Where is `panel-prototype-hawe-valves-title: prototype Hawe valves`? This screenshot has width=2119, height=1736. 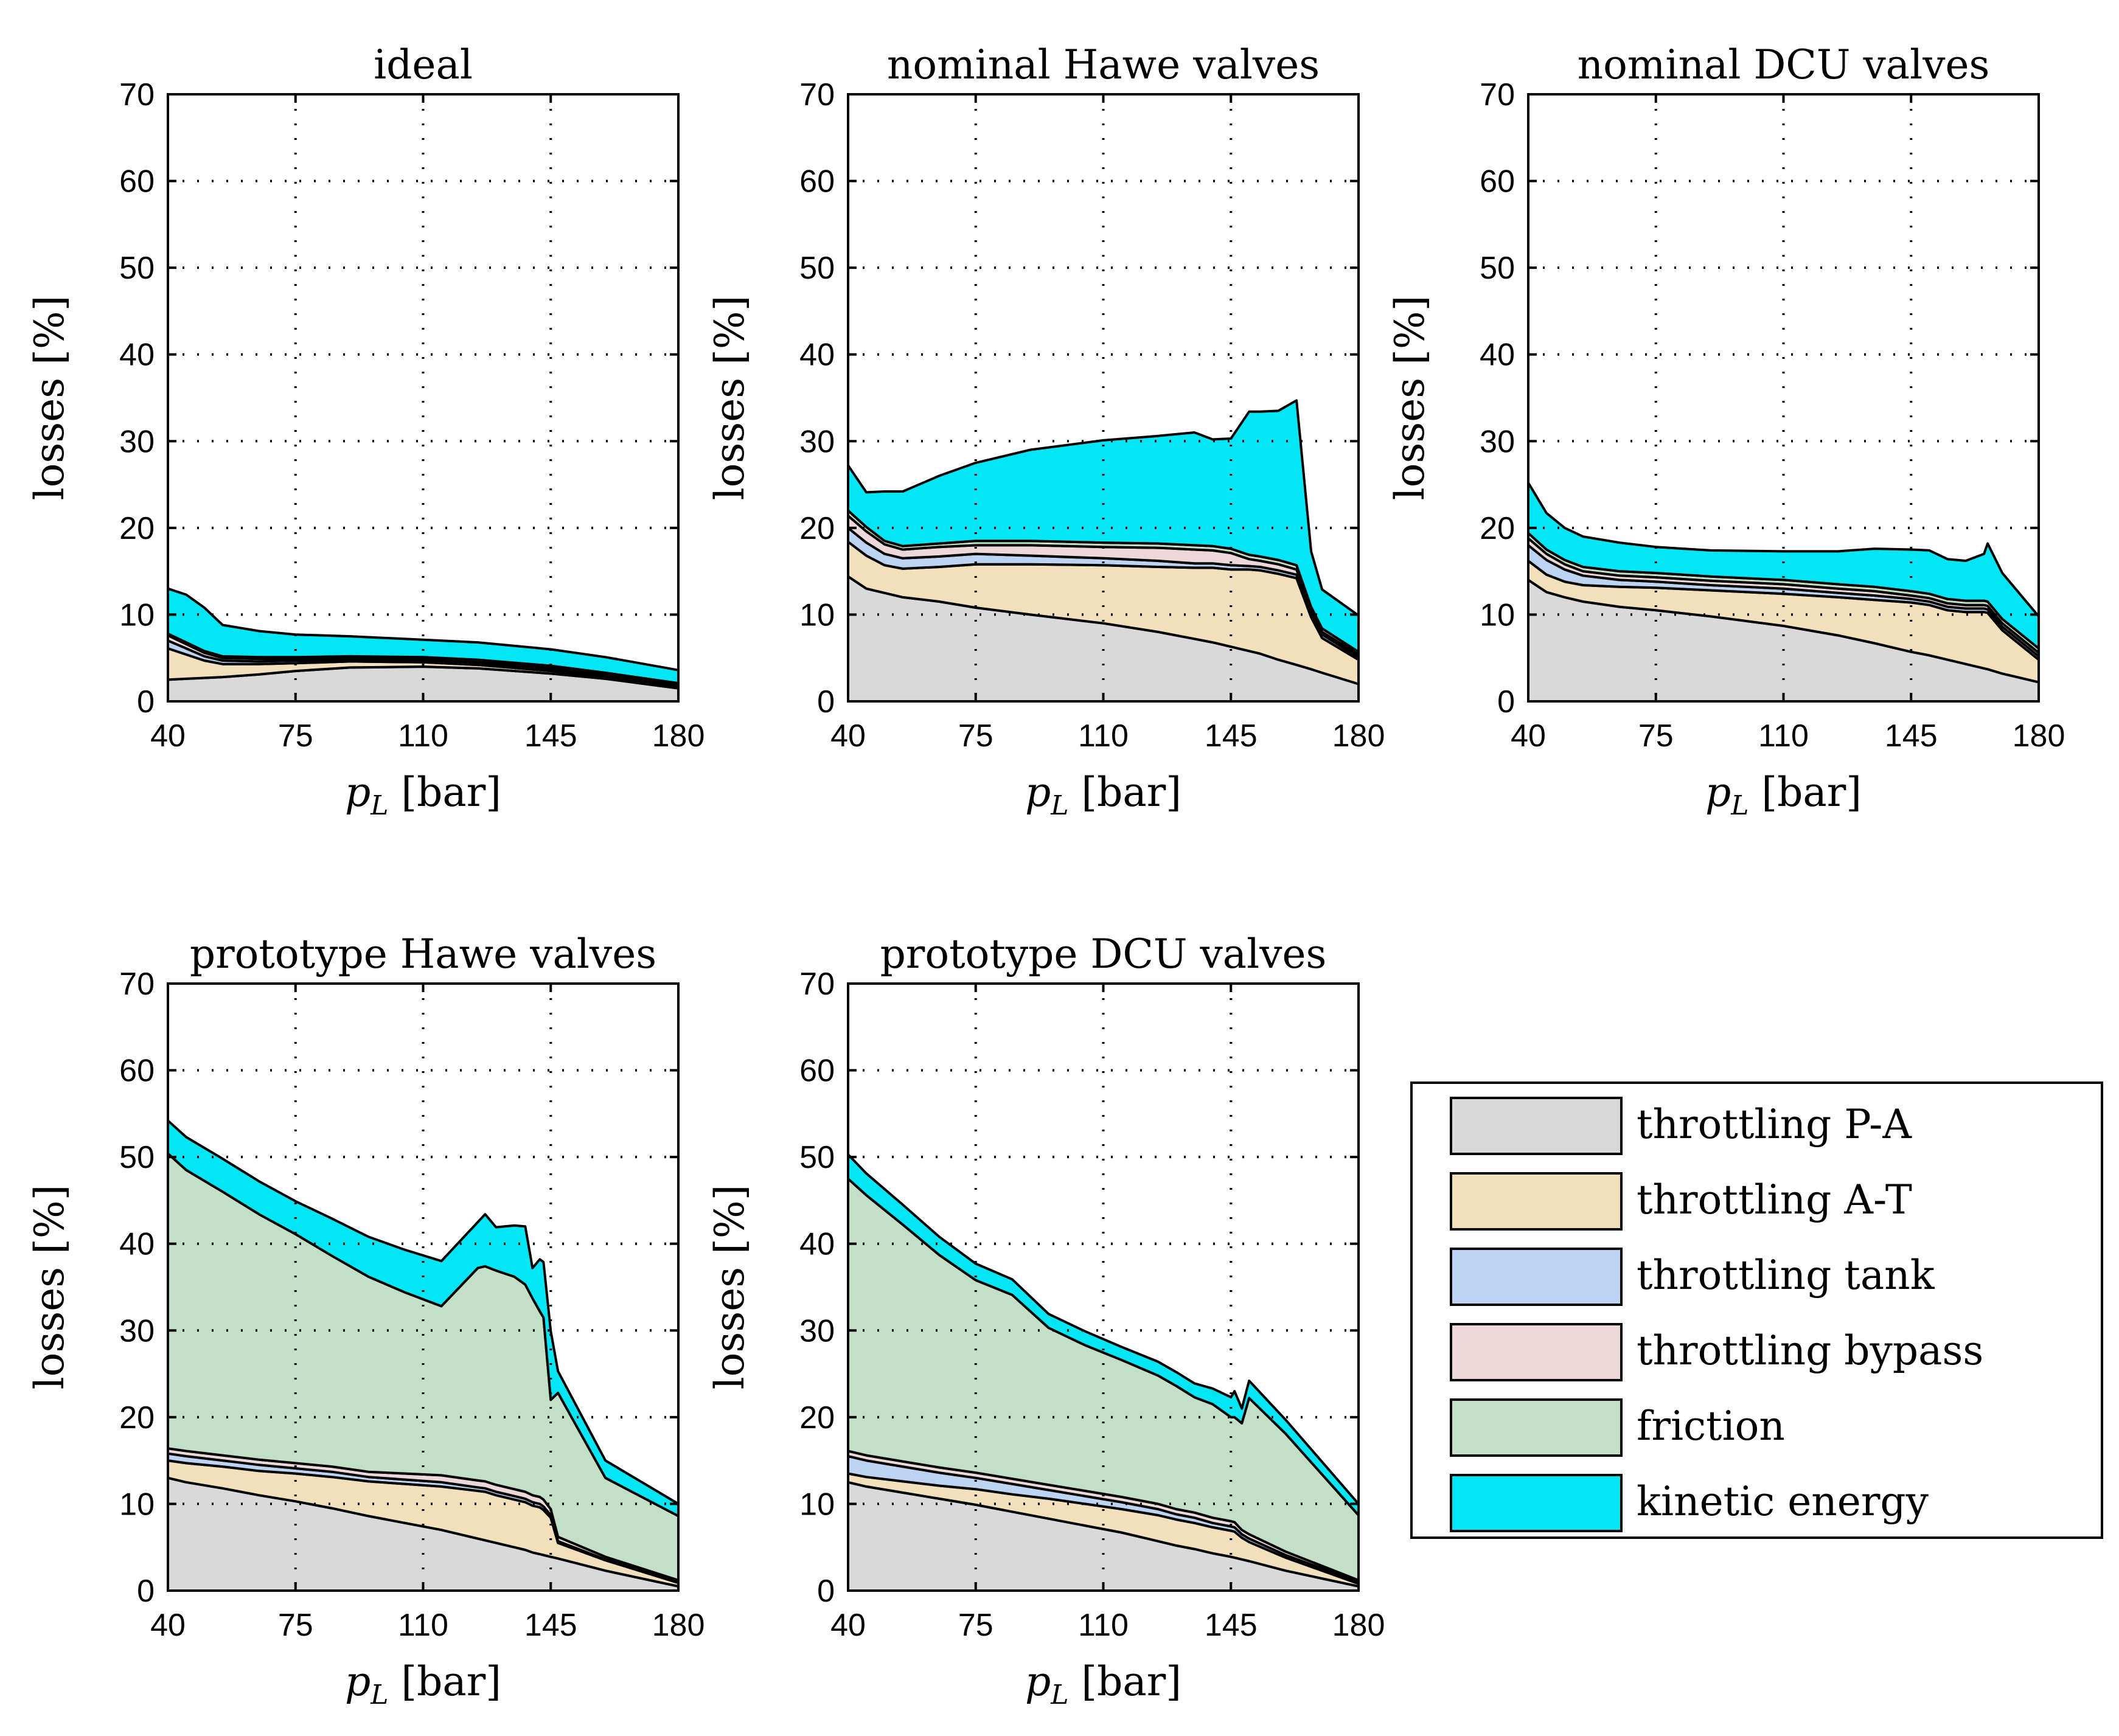
panel-prototype-hawe-valves-title: prototype Hawe valves is located at coordinates (423, 954).